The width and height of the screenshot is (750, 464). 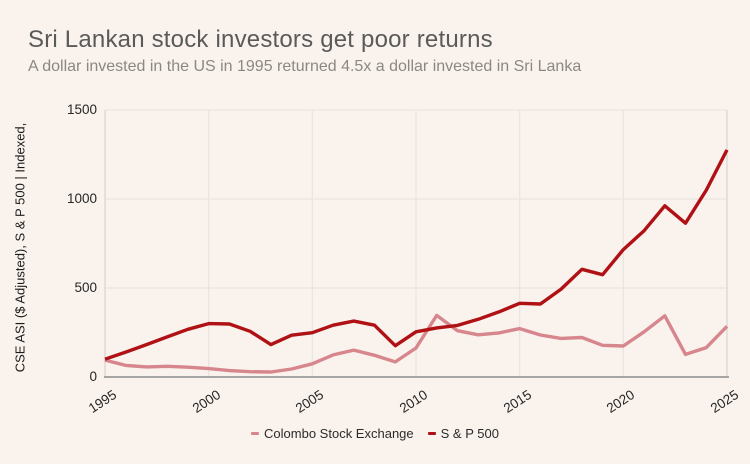 I want to click on cse-line, so click(x=416, y=343).